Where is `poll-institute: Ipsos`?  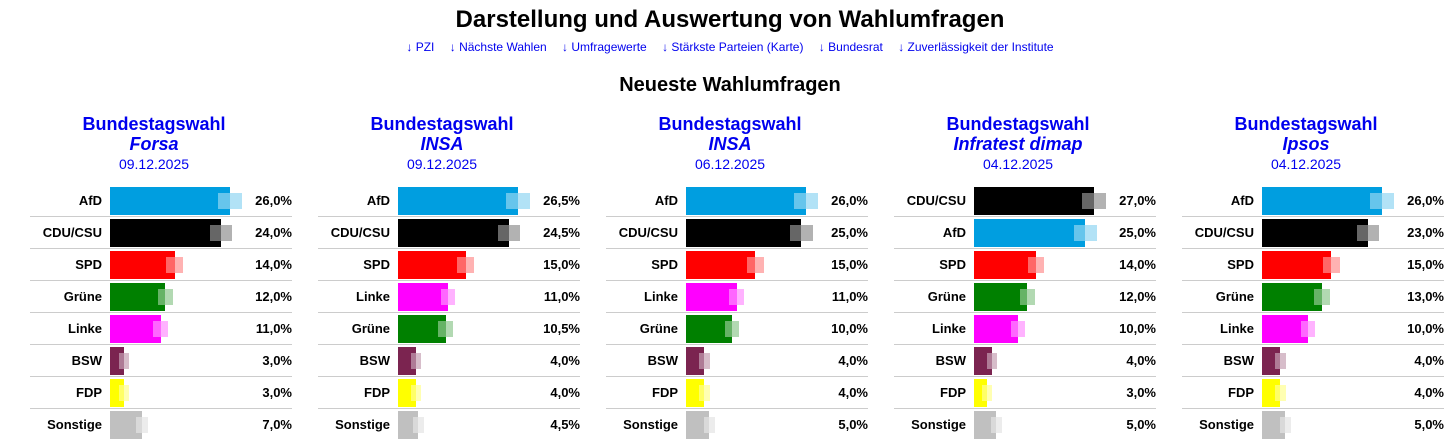 poll-institute: Ipsos is located at coordinates (1306, 144).